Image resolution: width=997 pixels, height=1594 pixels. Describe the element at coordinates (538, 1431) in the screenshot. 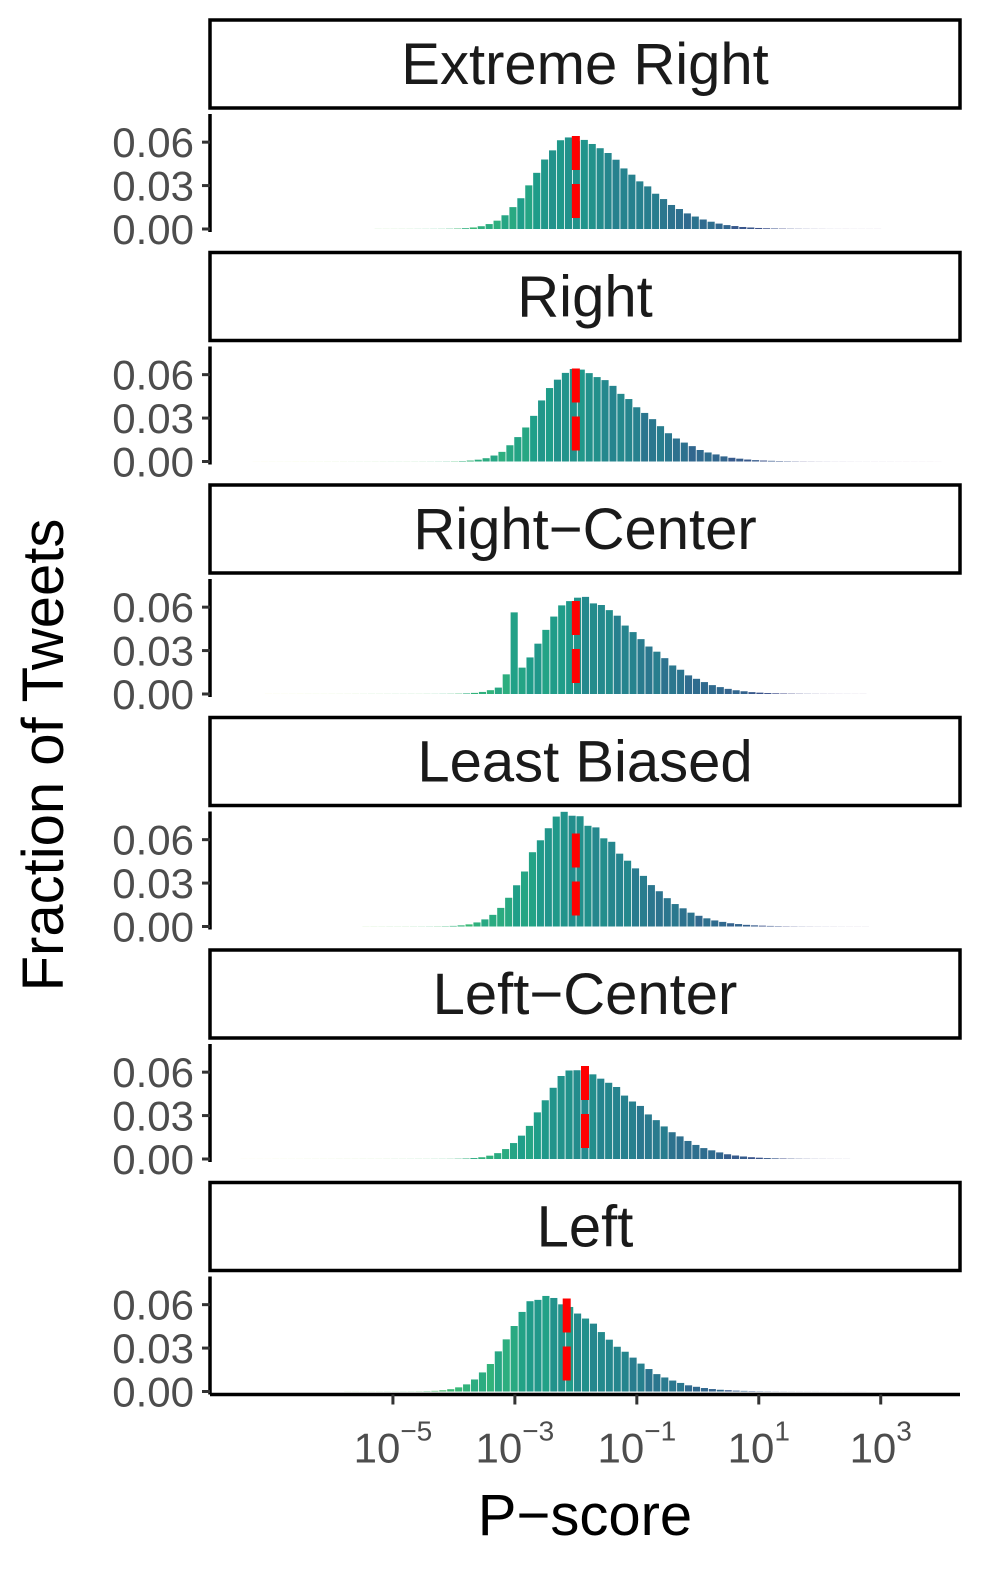

I see `x-tick-exponent: −3` at that location.